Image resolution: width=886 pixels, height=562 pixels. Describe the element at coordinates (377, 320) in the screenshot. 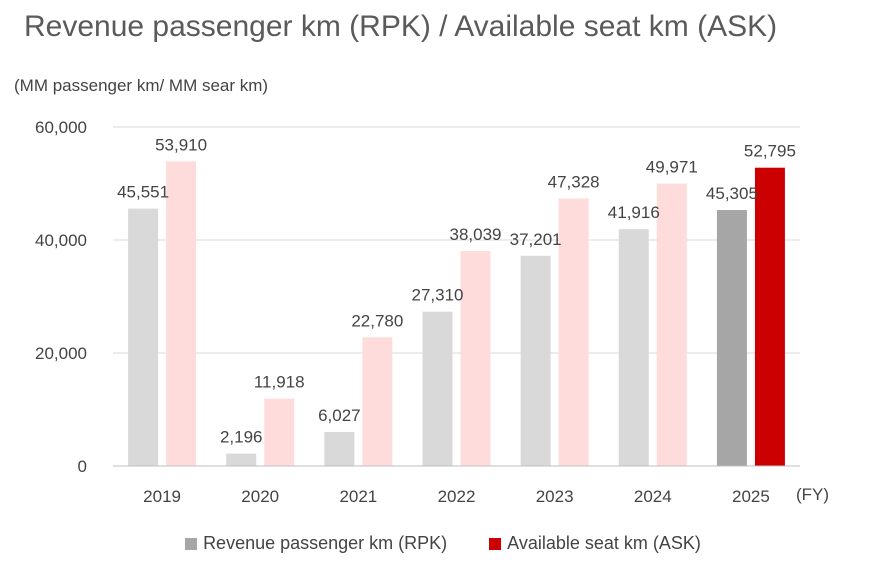

I see `data-label-ask-2021: 22,780` at that location.